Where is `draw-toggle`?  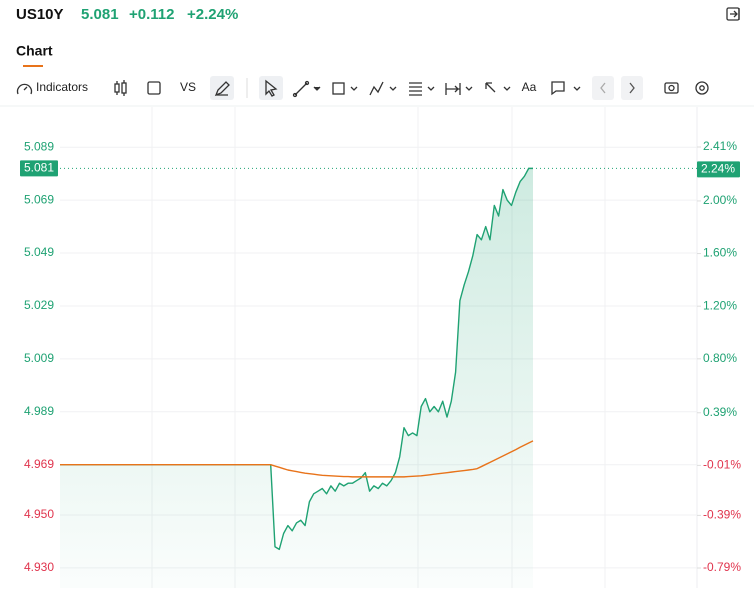
draw-toggle is located at coordinates (222, 88).